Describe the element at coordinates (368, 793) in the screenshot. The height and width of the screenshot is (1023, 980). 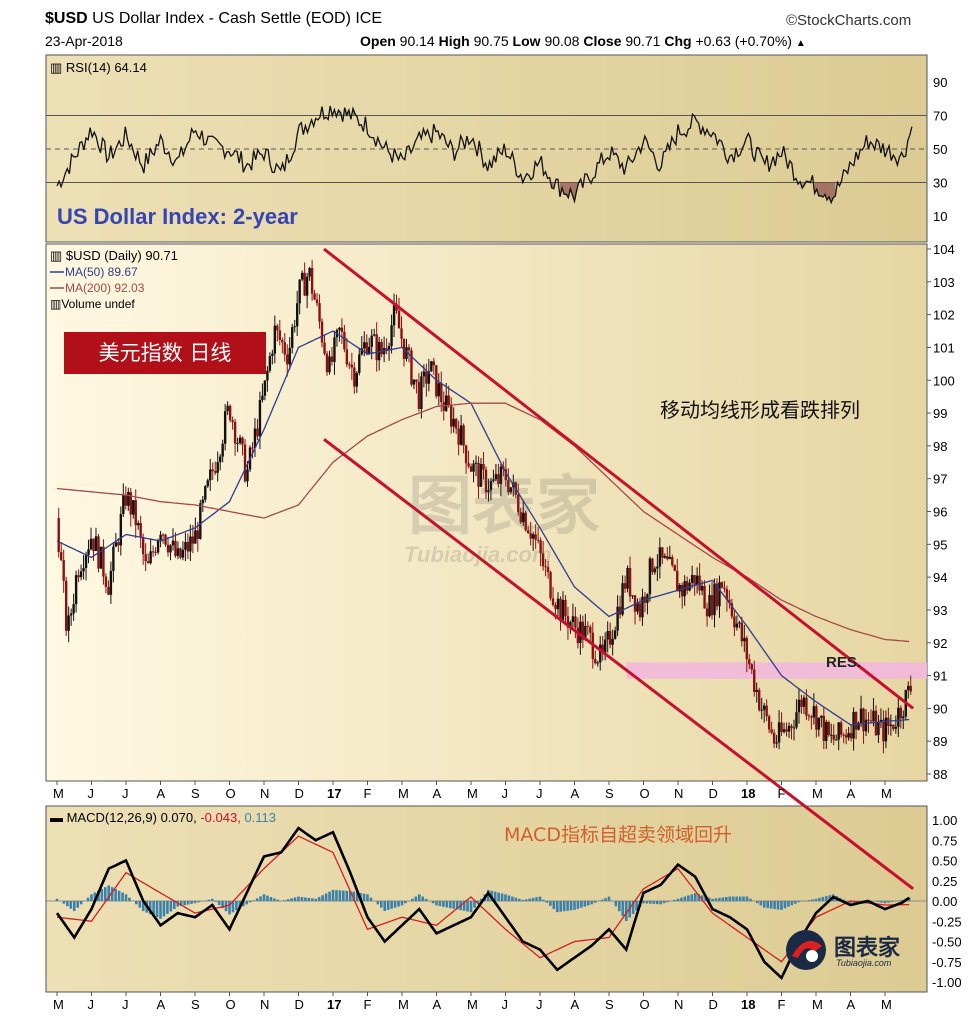
I see `price-x-label: F` at that location.